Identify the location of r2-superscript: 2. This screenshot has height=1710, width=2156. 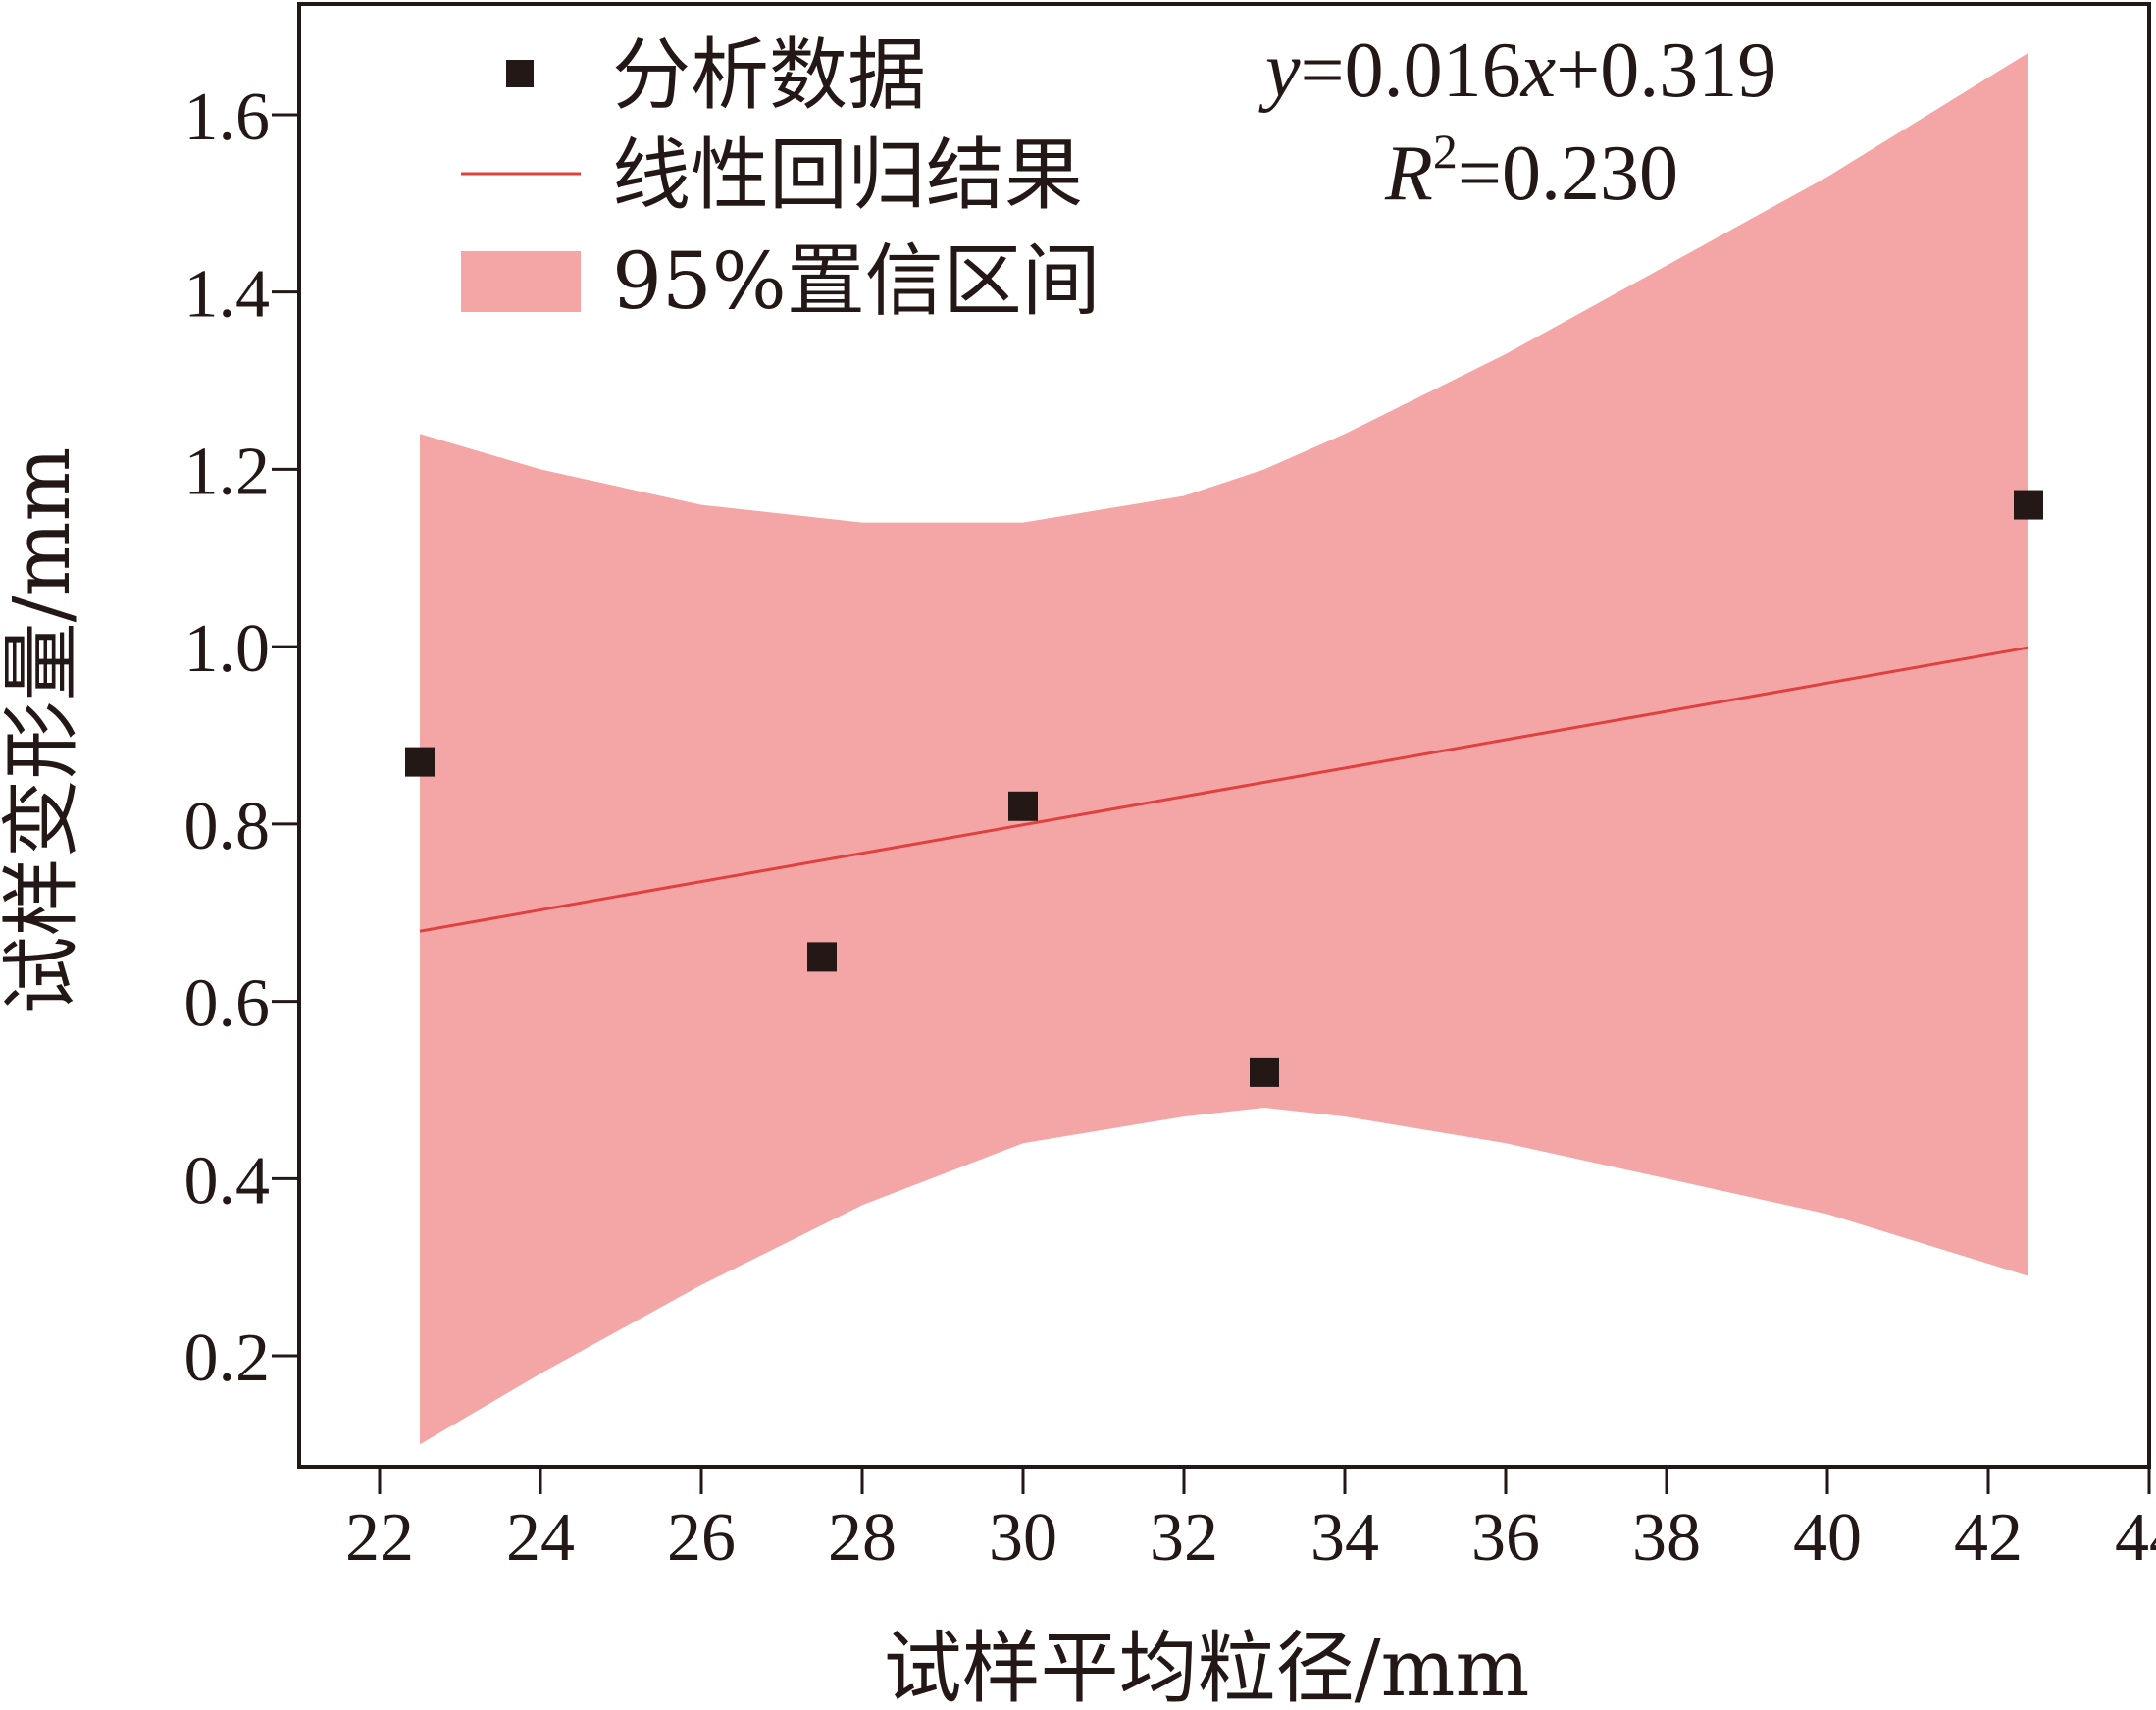
(1445, 151).